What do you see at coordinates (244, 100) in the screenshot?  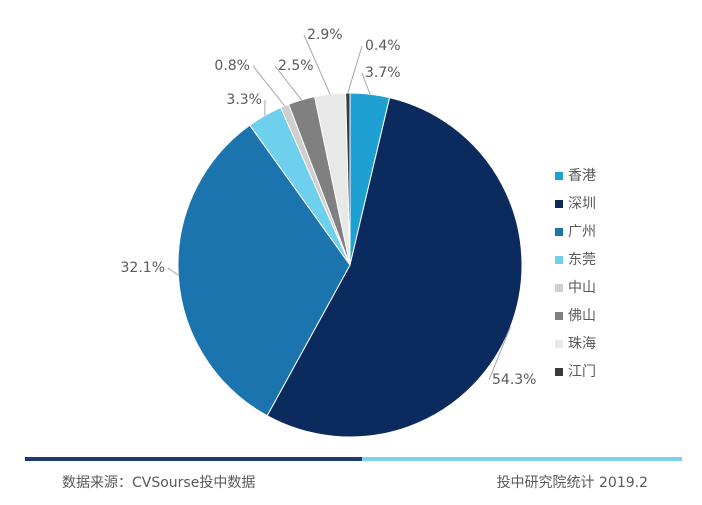 I see `data-label: 3.3%` at bounding box center [244, 100].